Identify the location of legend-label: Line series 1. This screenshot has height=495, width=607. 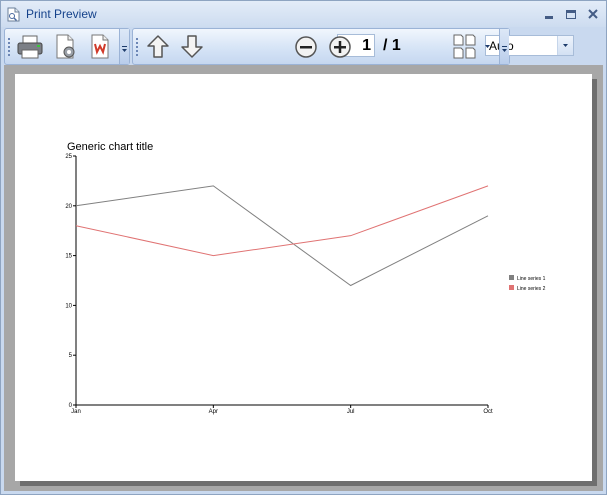
(531, 279).